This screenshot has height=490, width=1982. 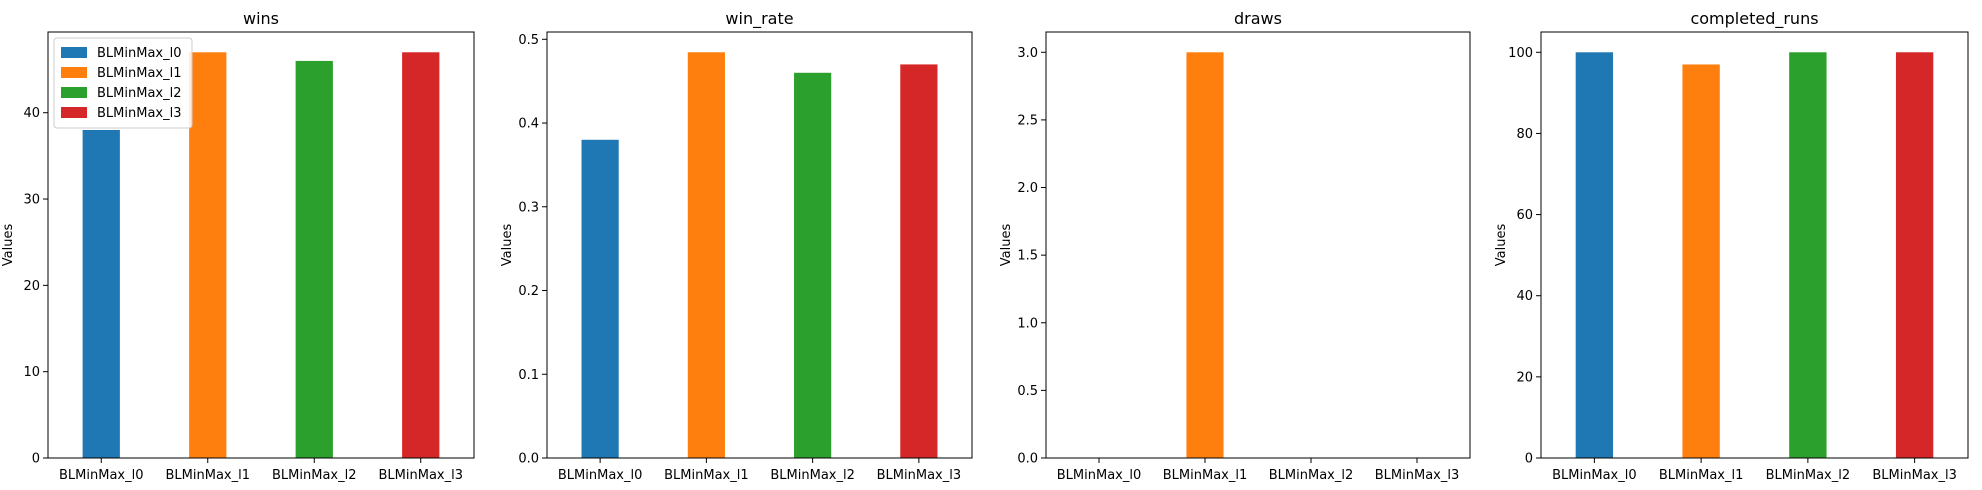 I want to click on y-tick-label: 3.0, so click(x=1027, y=53).